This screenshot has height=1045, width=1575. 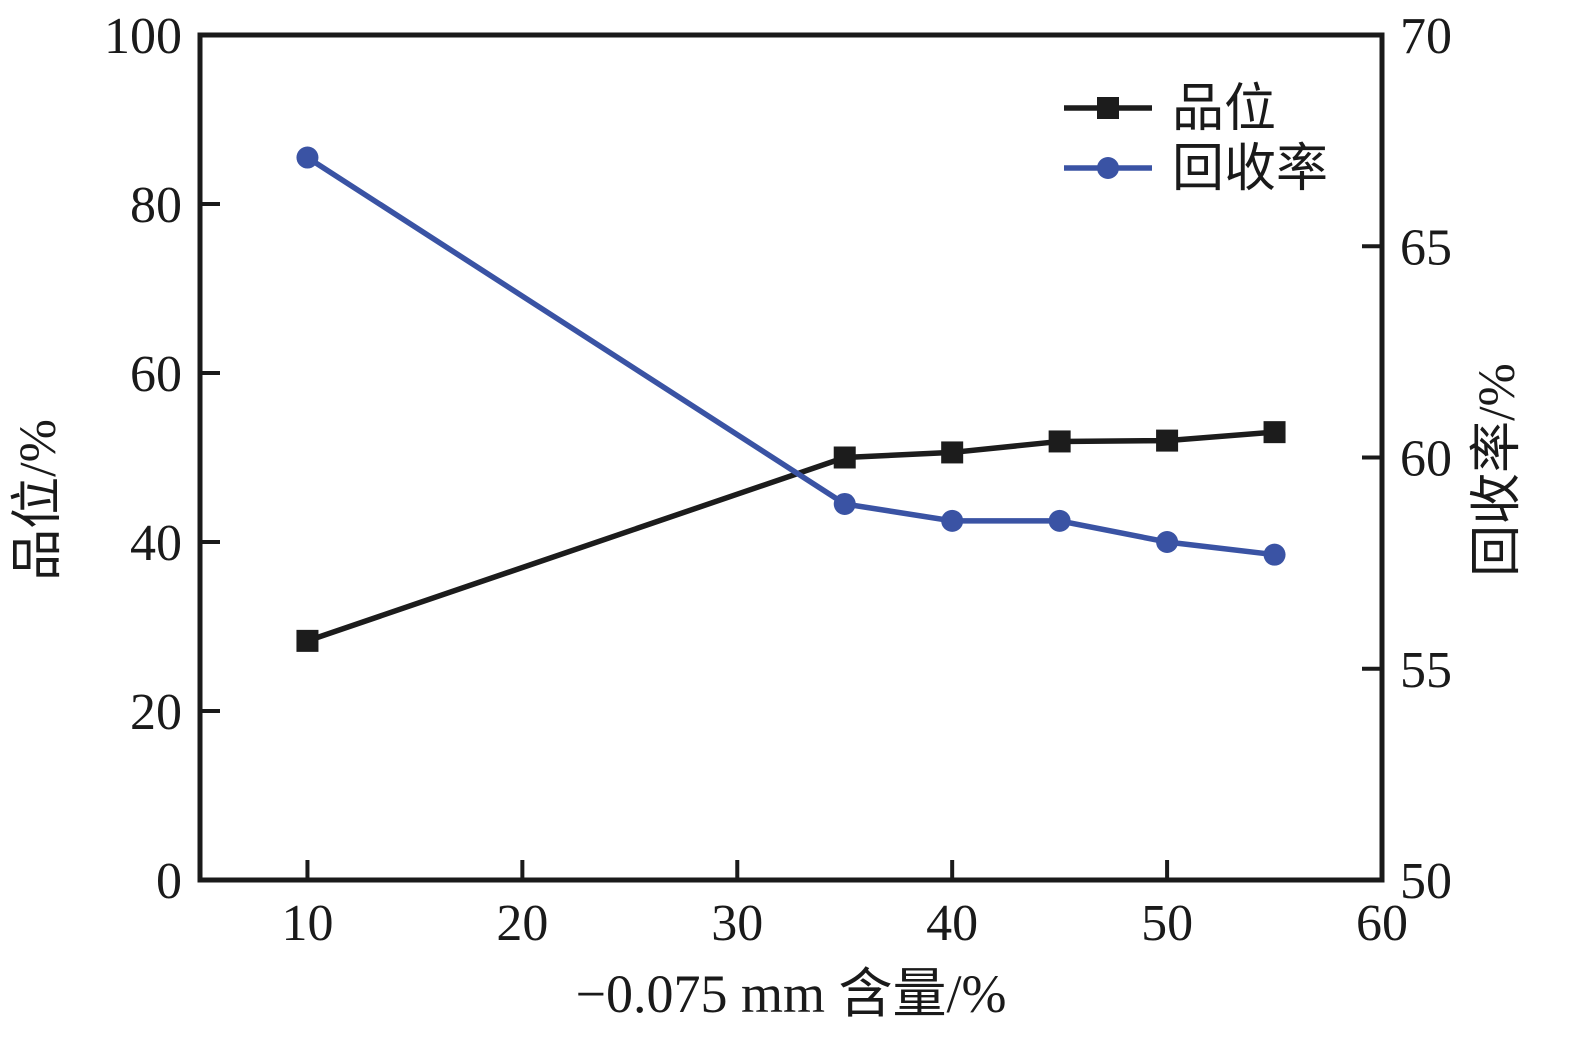 I want to click on x-axis-ticks: 10 20 30 40 50 60, so click(x=844, y=906).